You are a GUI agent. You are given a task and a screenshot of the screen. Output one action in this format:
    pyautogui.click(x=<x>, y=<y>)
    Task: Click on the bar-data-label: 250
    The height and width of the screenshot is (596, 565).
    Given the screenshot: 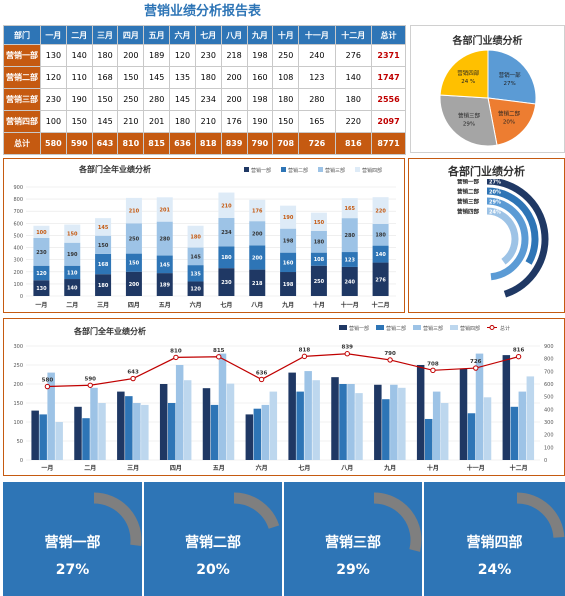 What is the action you would take?
    pyautogui.click(x=319, y=282)
    